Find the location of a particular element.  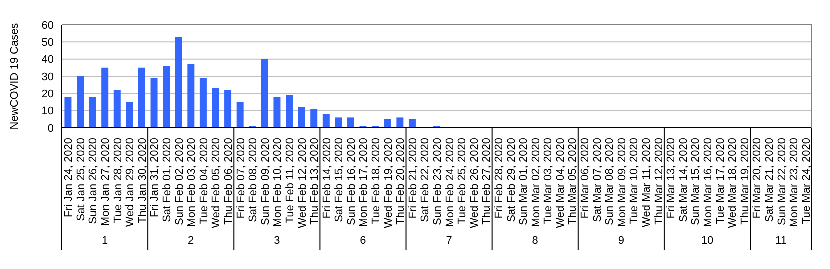

x-tick-label: Mon Feb 10, 2020 is located at coordinates (278, 183).